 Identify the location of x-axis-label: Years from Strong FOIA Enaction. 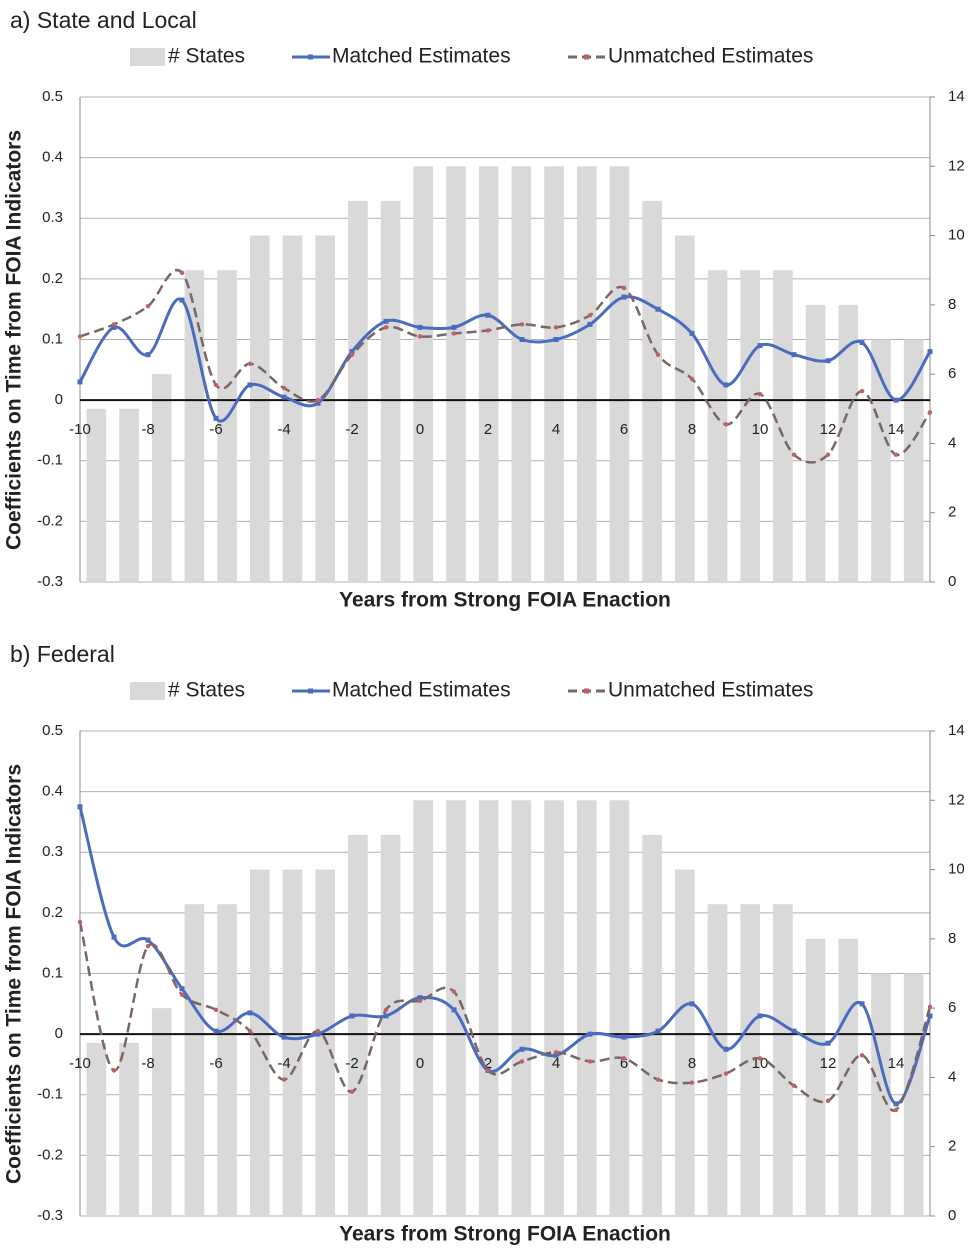
(505, 600).